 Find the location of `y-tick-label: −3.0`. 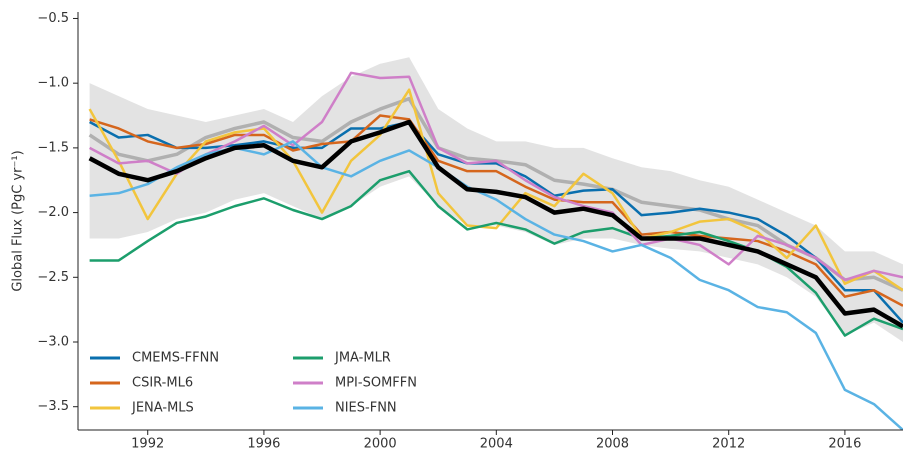

y-tick-label: −3.0 is located at coordinates (53, 342).